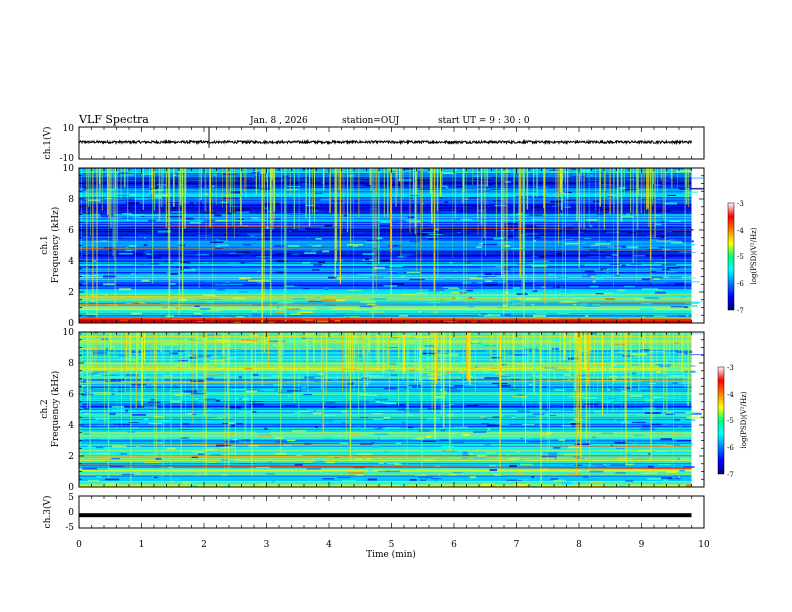 This screenshot has height=612, width=792. I want to click on ch2-colorbar-label: log(PSD)(V²/Hz), so click(744, 419).